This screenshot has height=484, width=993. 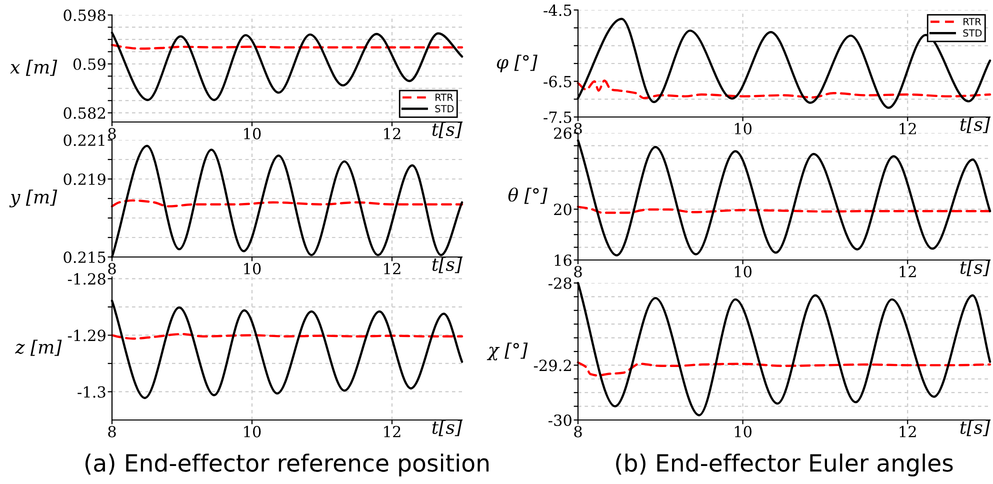 What do you see at coordinates (87, 336) in the screenshot?
I see `y-tick-label: -1.29` at bounding box center [87, 336].